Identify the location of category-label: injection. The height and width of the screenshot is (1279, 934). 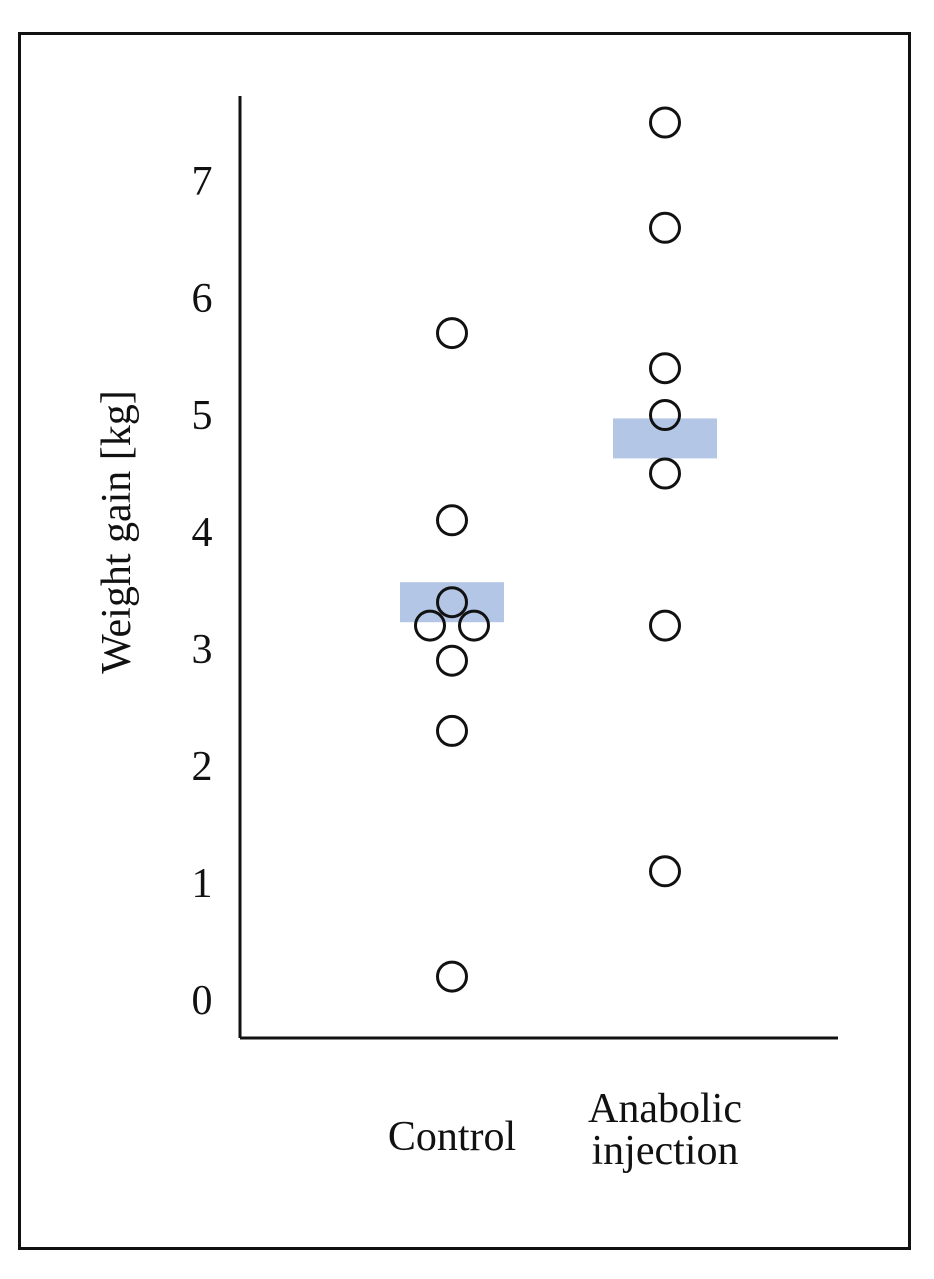
(665, 1151).